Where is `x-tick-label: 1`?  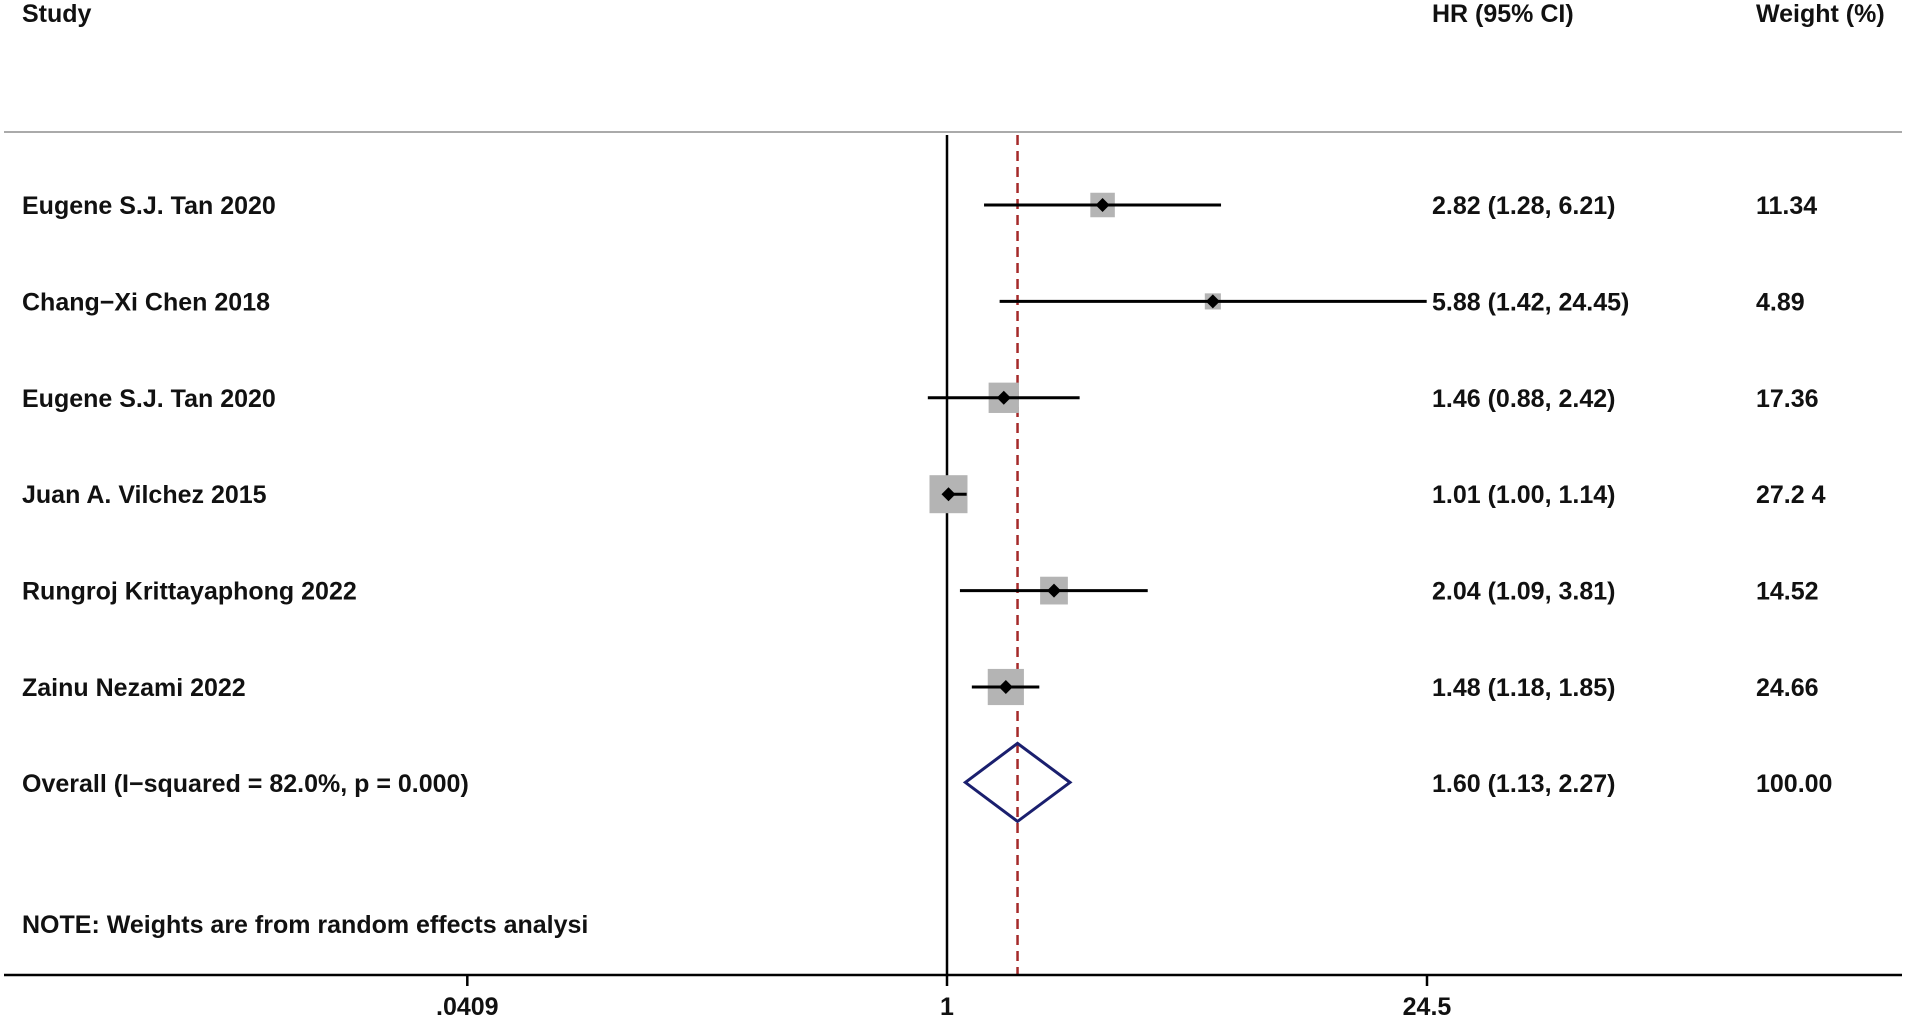
x-tick-label: 1 is located at coordinates (947, 1005).